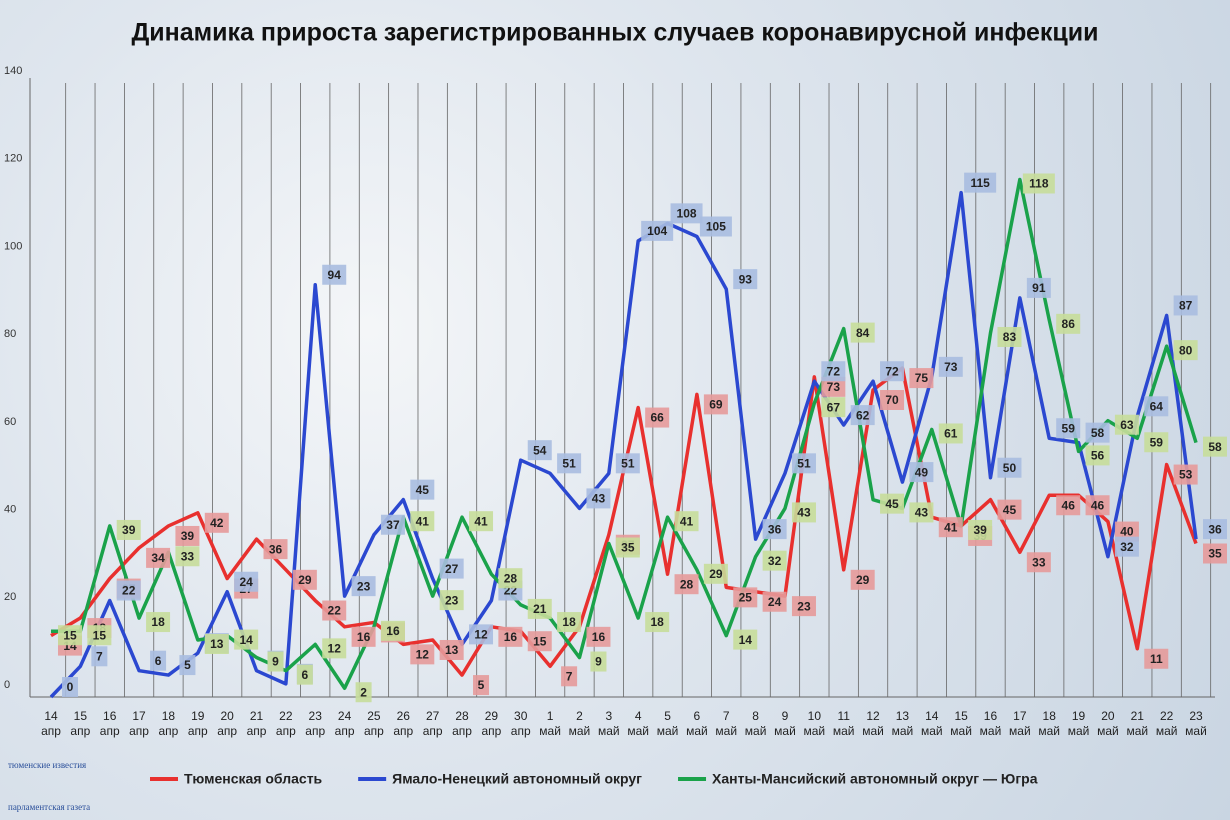  Describe the element at coordinates (432, 723) in the screenshot. I see `x-tick-label: 27 апр` at that location.